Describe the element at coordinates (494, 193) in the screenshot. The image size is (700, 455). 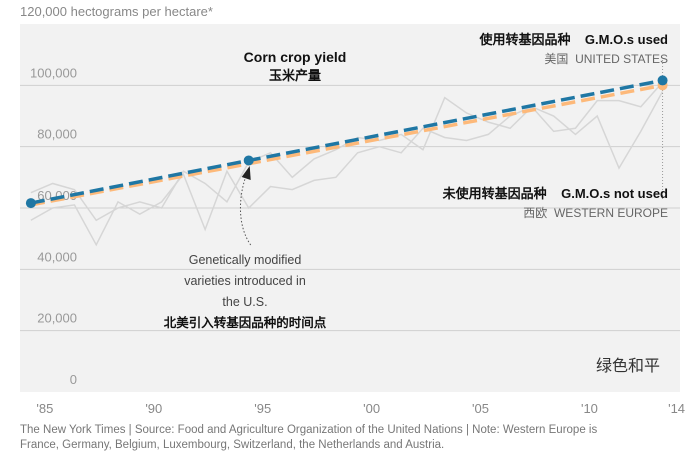
I see `europe-series-name-cn: 未使用转基因品种` at that location.